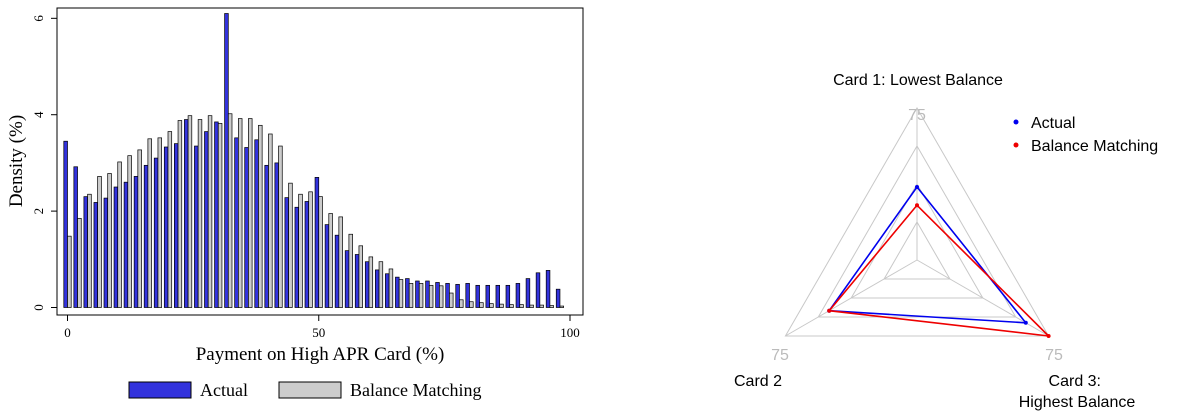 This screenshot has width=1198, height=416. I want to click on y-tick-label: 4, so click(38, 114).